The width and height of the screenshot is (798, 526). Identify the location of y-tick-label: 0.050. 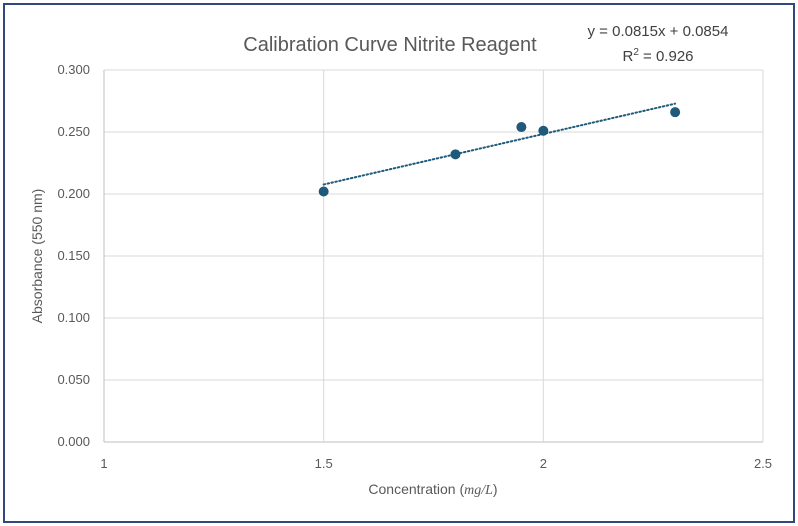
(73, 379).